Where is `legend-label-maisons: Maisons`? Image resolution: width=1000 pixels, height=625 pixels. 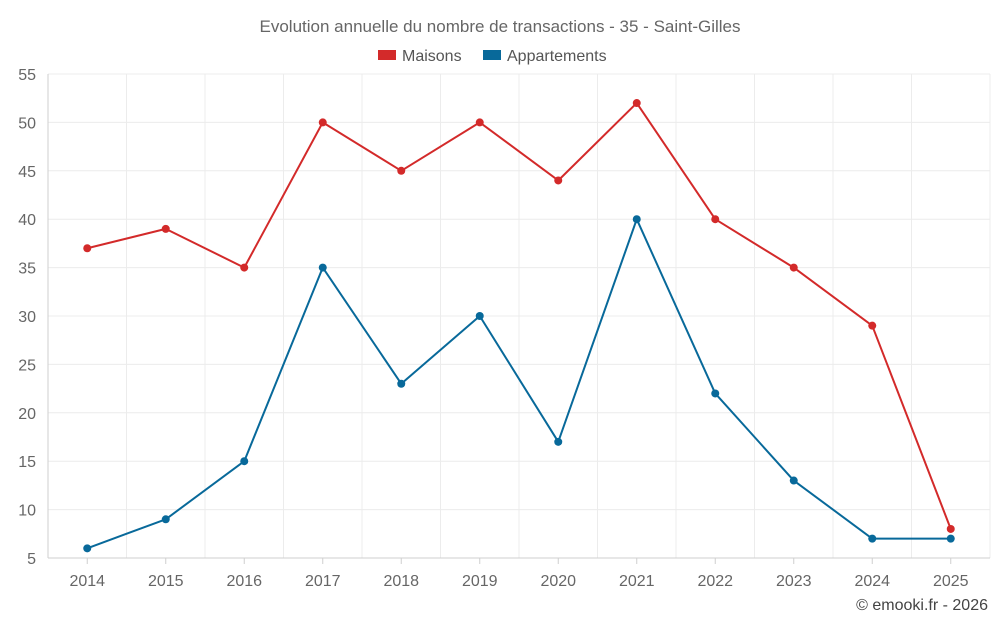 legend-label-maisons: Maisons is located at coordinates (432, 56).